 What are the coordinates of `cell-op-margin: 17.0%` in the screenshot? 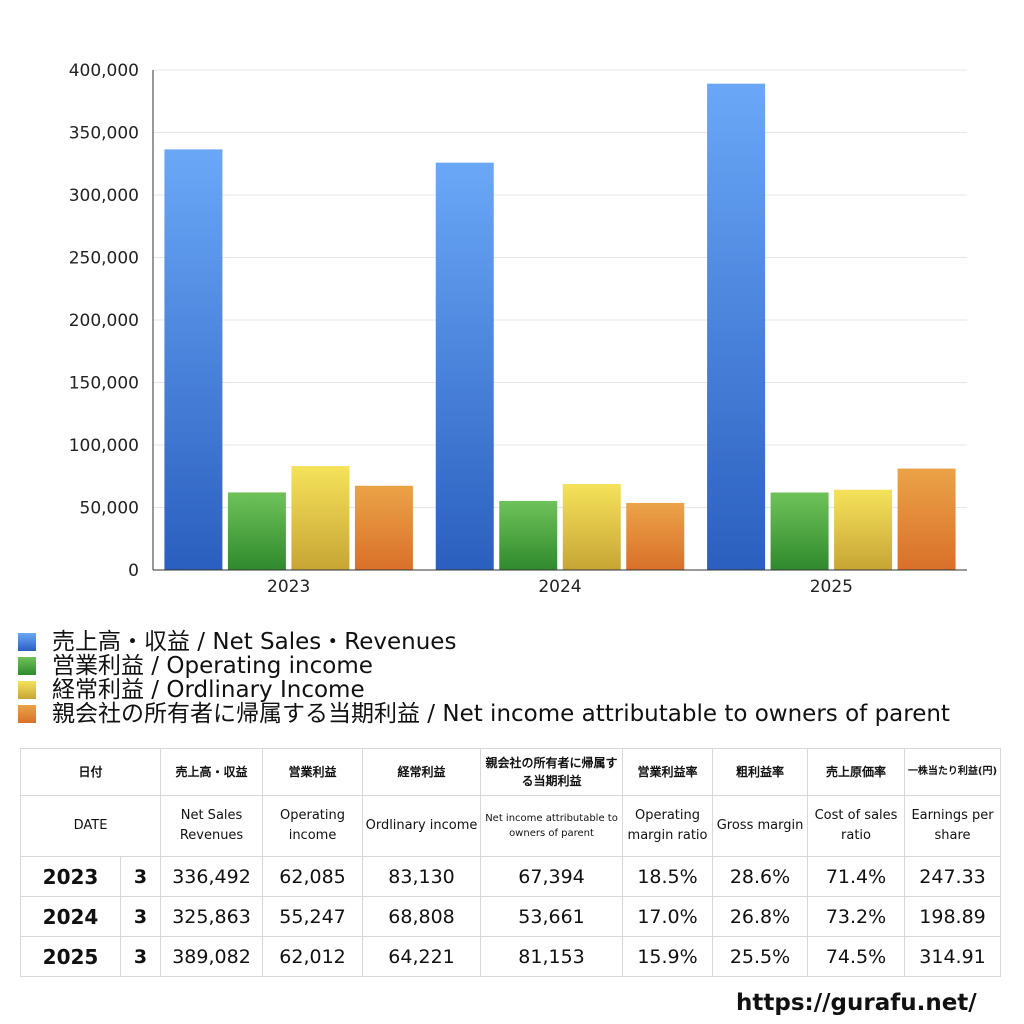 It's located at (668, 916).